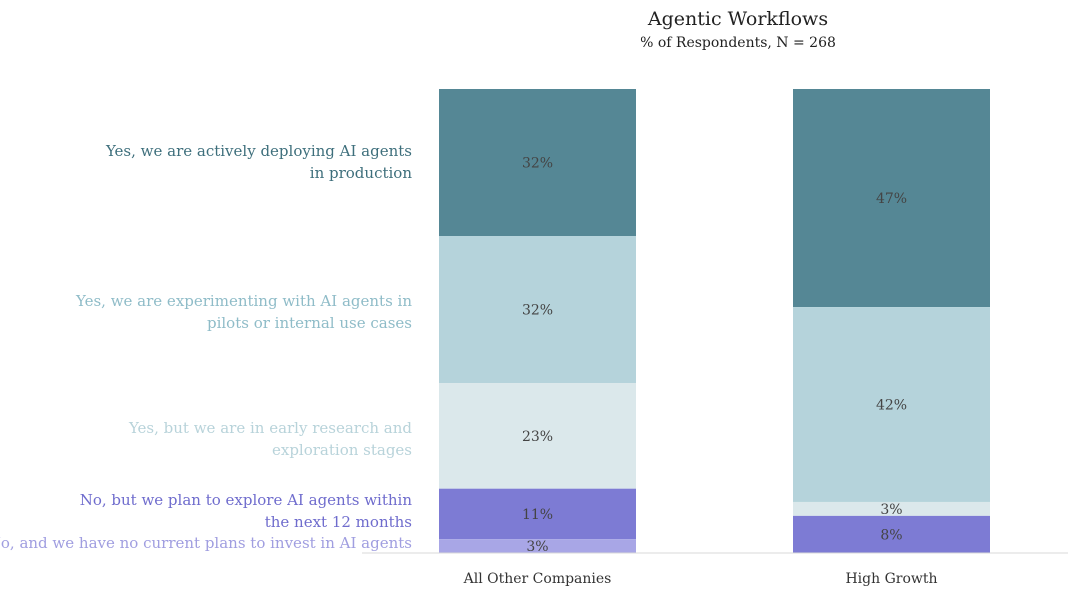 This screenshot has width=1080, height=609. I want to click on data-label: 42%, so click(891, 406).